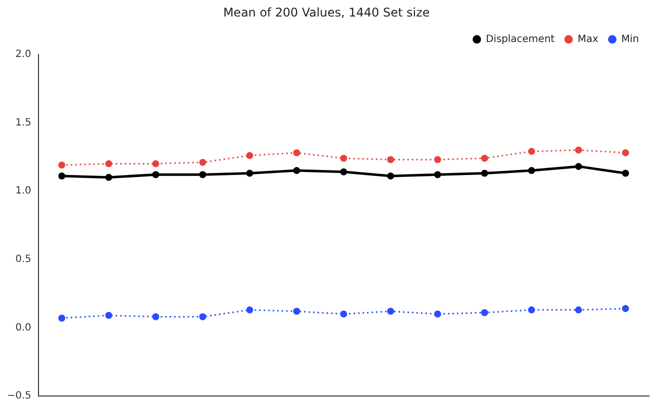 This screenshot has width=659, height=405. Describe the element at coordinates (630, 39) in the screenshot. I see `legend-label: Min` at that location.